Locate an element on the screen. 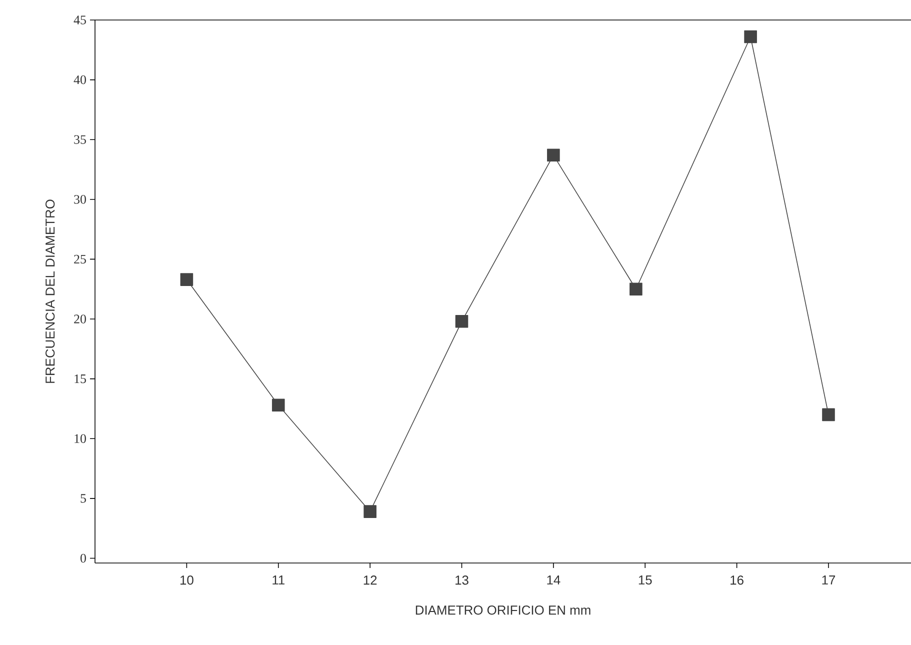  y-tick-label: 40 is located at coordinates (80, 79).